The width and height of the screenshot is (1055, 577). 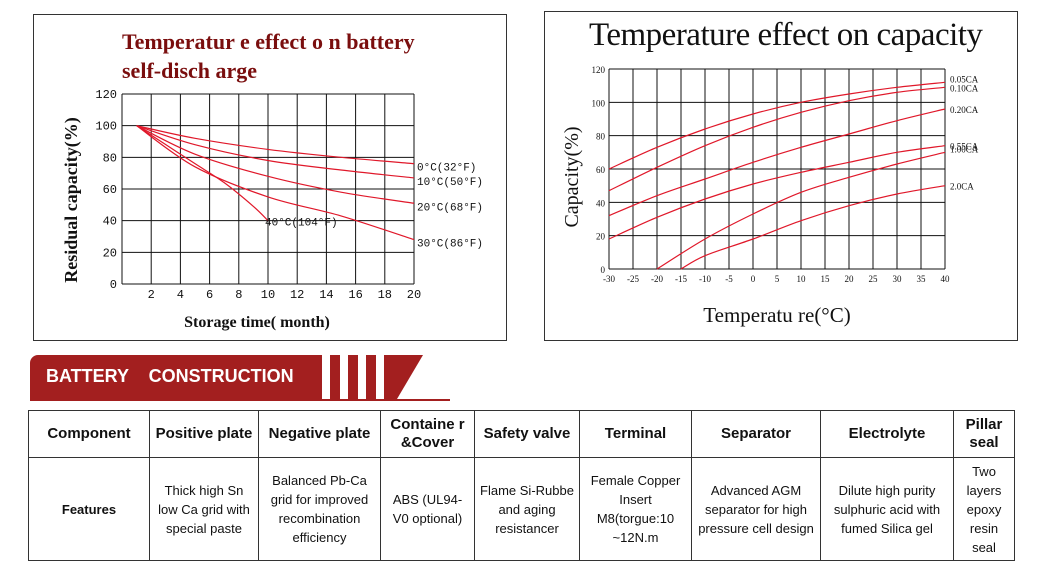 I want to click on series-label: 0.20CA, so click(x=964, y=110).